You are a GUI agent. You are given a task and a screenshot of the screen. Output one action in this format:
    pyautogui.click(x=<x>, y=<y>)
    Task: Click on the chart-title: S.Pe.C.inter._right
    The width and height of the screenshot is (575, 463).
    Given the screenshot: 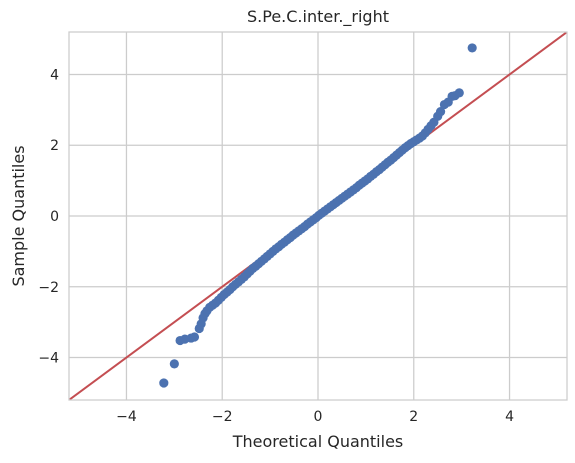 What is the action you would take?
    pyautogui.click(x=318, y=17)
    